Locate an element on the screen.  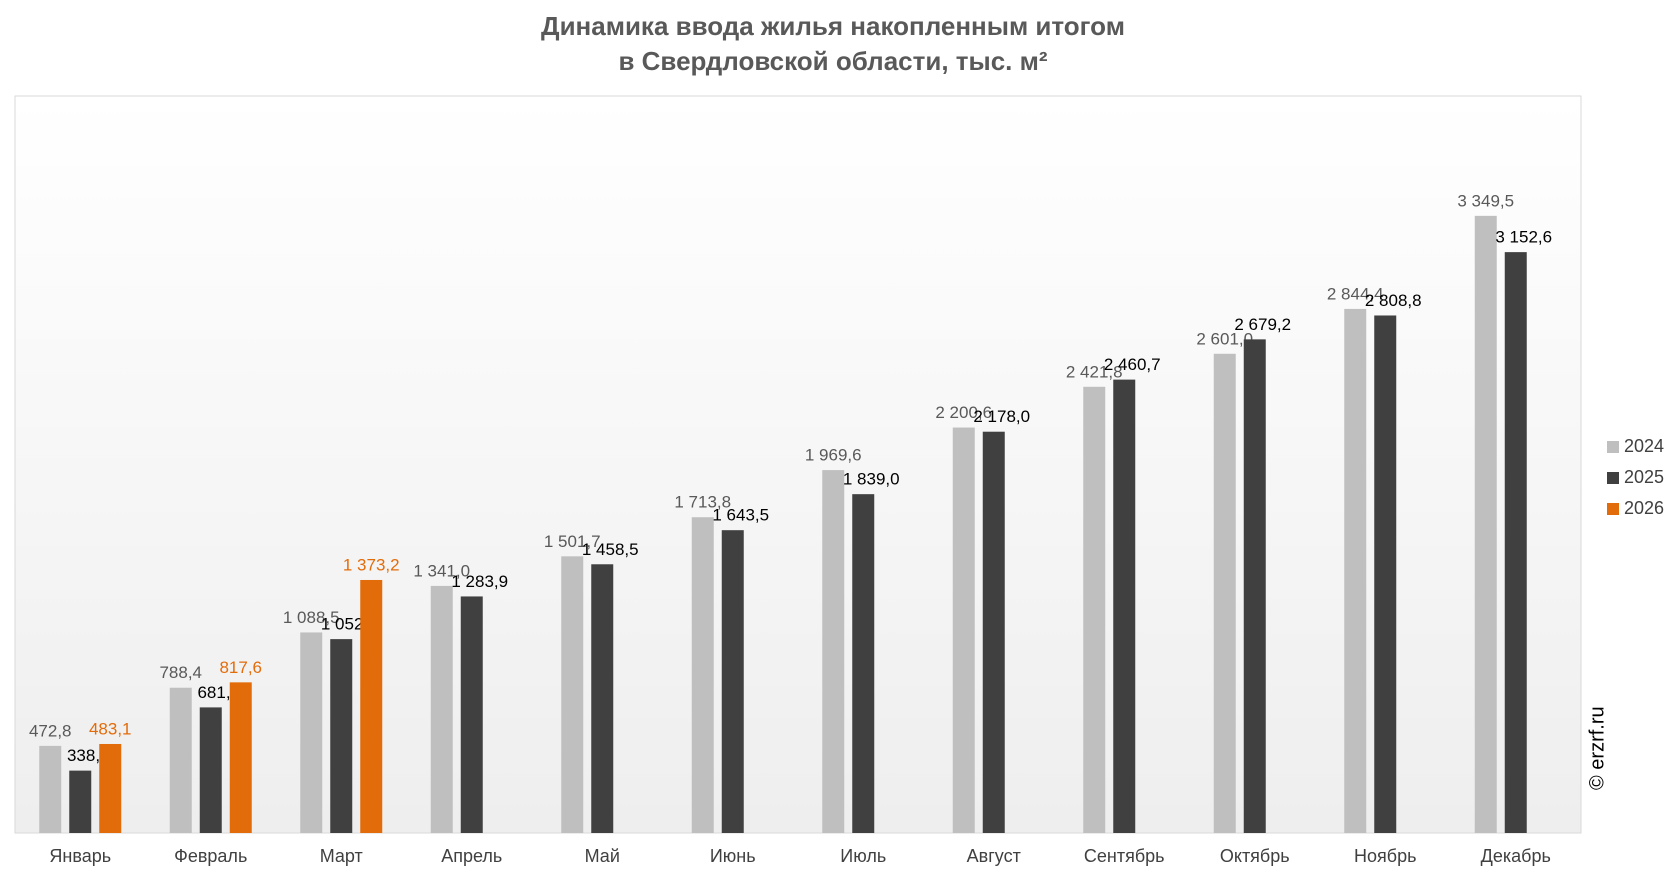
x-tick-label: Октябрь is located at coordinates (1255, 856).